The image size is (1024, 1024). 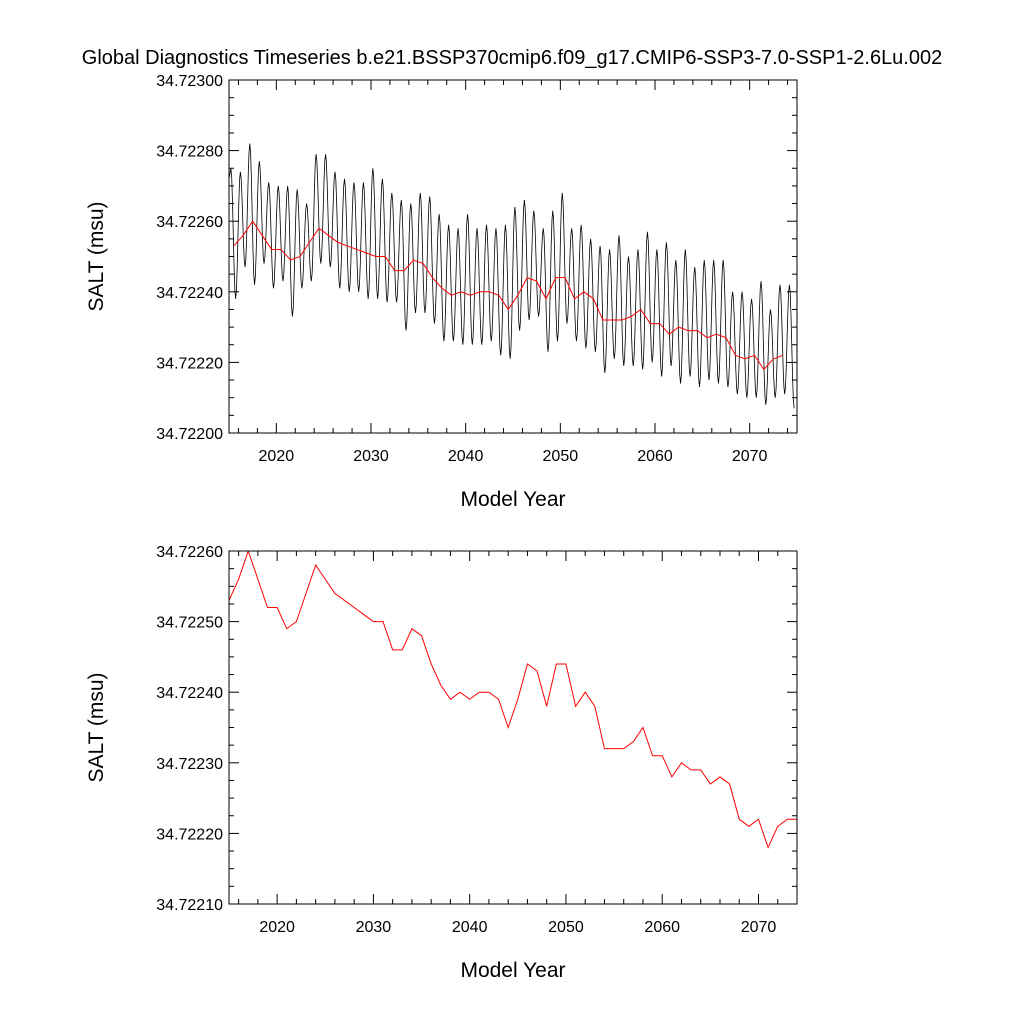 What do you see at coordinates (189, 434) in the screenshot?
I see `y-tick-label: 34.72200` at bounding box center [189, 434].